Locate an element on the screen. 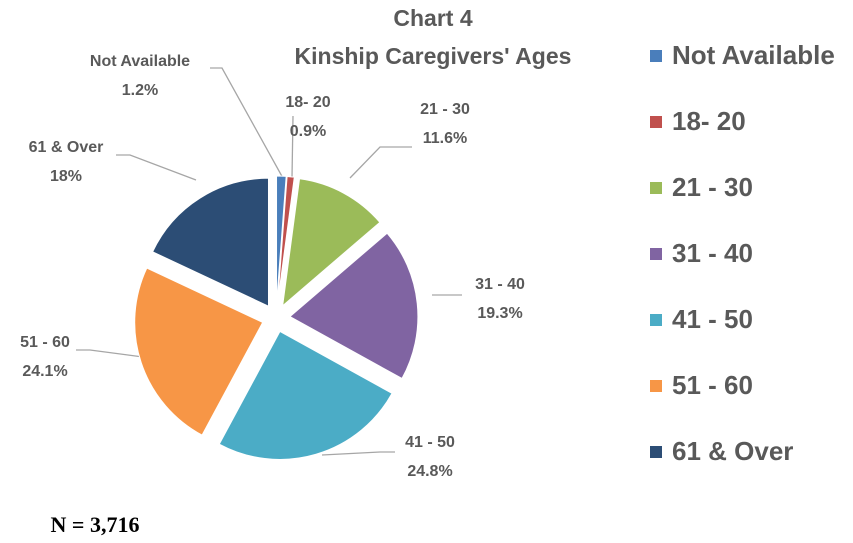 Image resolution: width=853 pixels, height=543 pixels. legend-label: 51 - 60 is located at coordinates (712, 385).